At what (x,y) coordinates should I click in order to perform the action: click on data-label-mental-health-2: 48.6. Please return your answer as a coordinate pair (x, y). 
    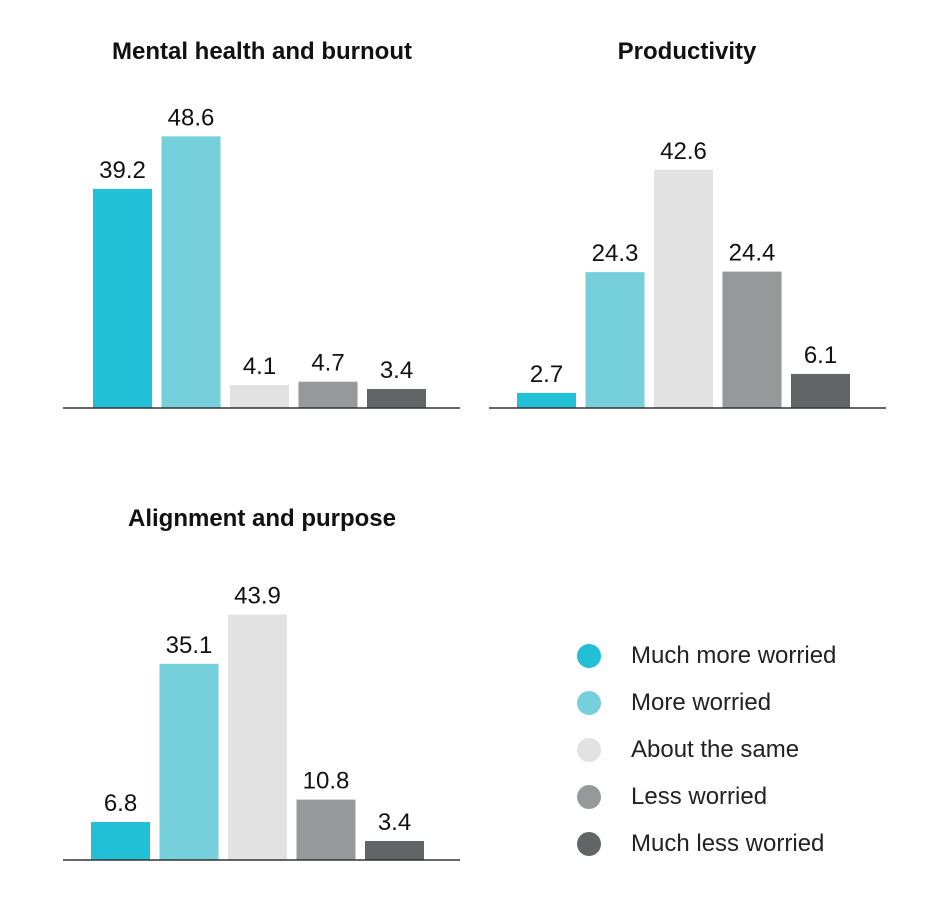
    Looking at the image, I should click on (191, 117).